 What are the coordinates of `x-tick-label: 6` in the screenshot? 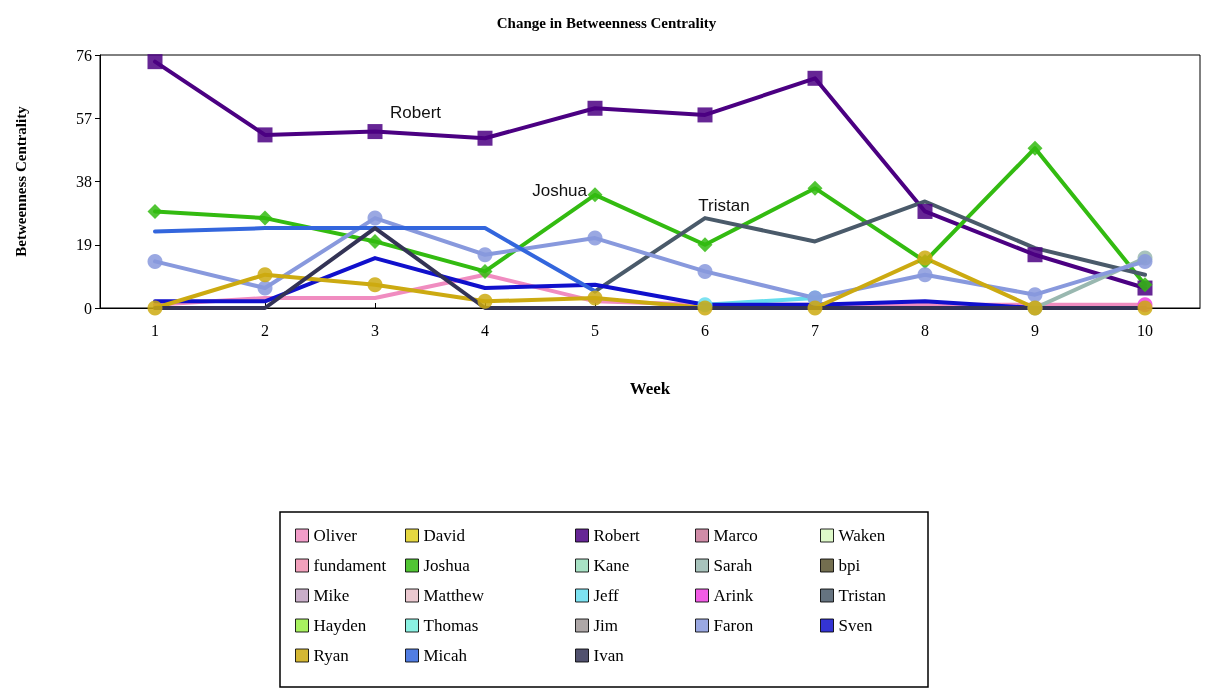 It's located at (705, 330).